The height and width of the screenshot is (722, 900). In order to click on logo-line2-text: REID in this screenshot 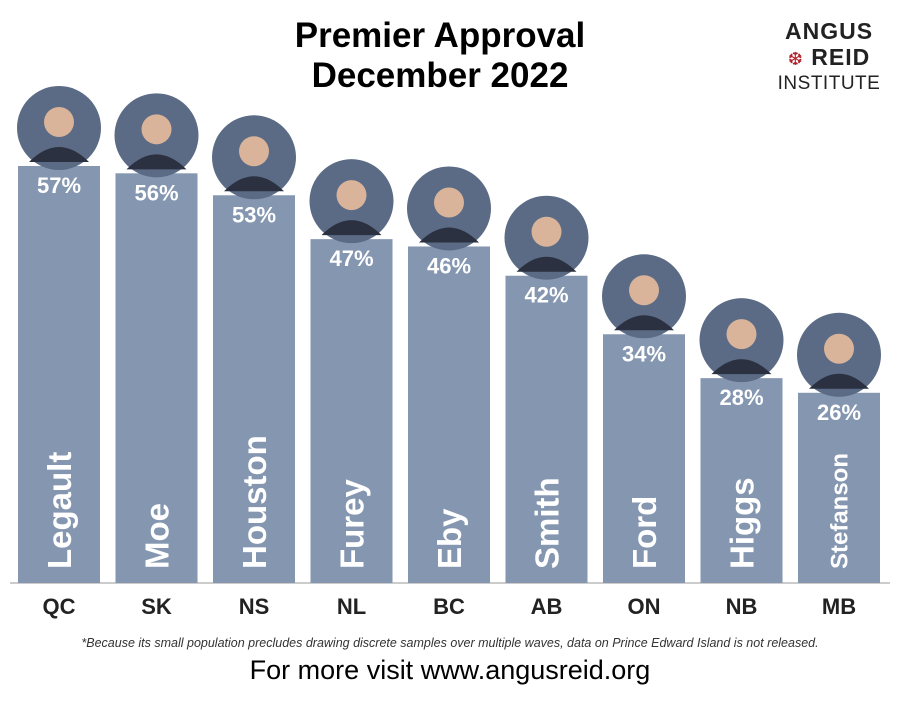, I will do `click(841, 57)`.